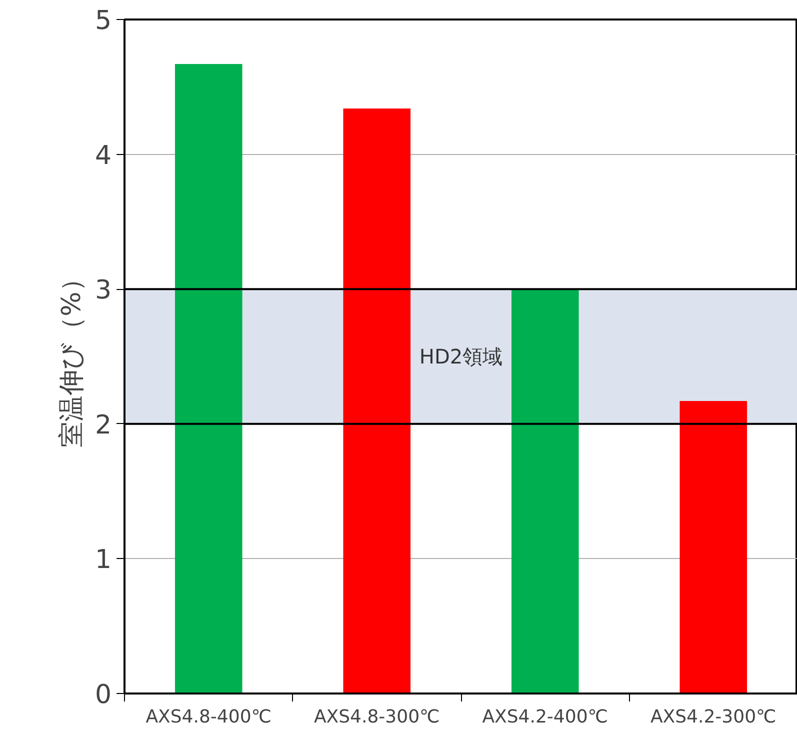  I want to click on y-tick-label: 3, so click(103, 291).